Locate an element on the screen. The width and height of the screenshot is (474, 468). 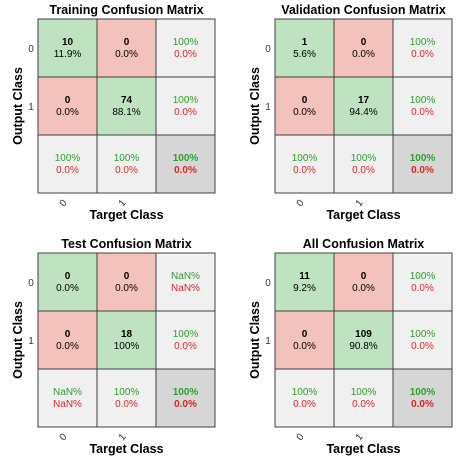
validation-misclassified-cell-r1-c0 is located at coordinates (304, 106).